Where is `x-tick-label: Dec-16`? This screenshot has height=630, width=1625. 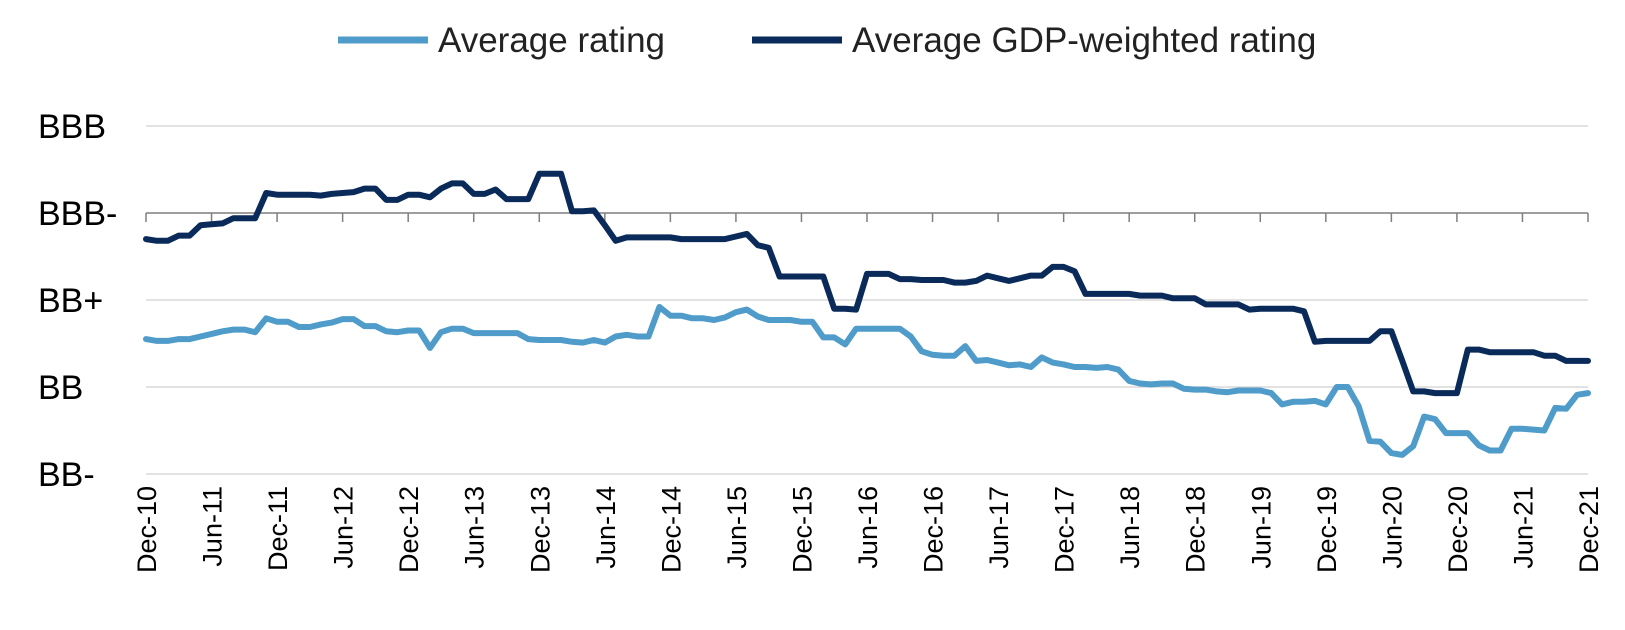
x-tick-label: Dec-16 is located at coordinates (934, 529).